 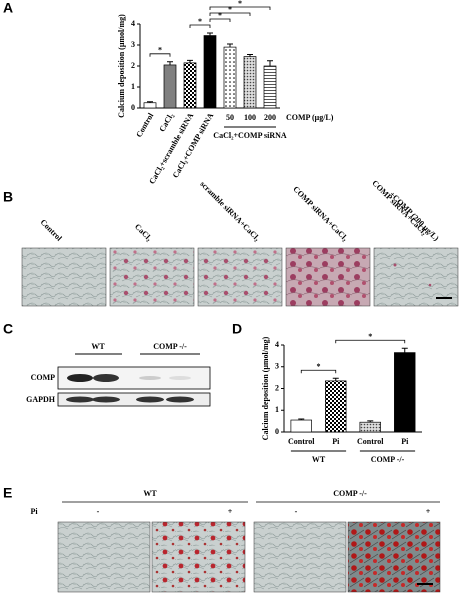 What do you see at coordinates (8, 329) in the screenshot?
I see `panel-label: C` at bounding box center [8, 329].